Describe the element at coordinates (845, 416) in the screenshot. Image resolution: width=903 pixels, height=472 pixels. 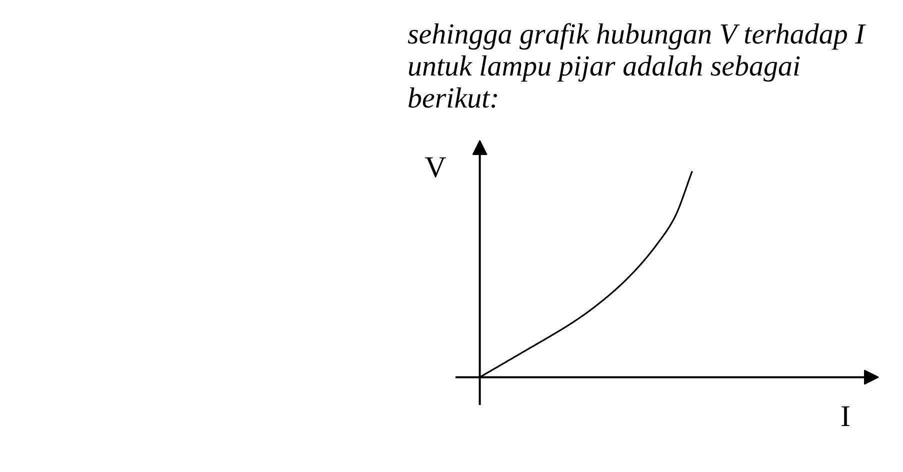
I see `x-axis-title: I` at that location.